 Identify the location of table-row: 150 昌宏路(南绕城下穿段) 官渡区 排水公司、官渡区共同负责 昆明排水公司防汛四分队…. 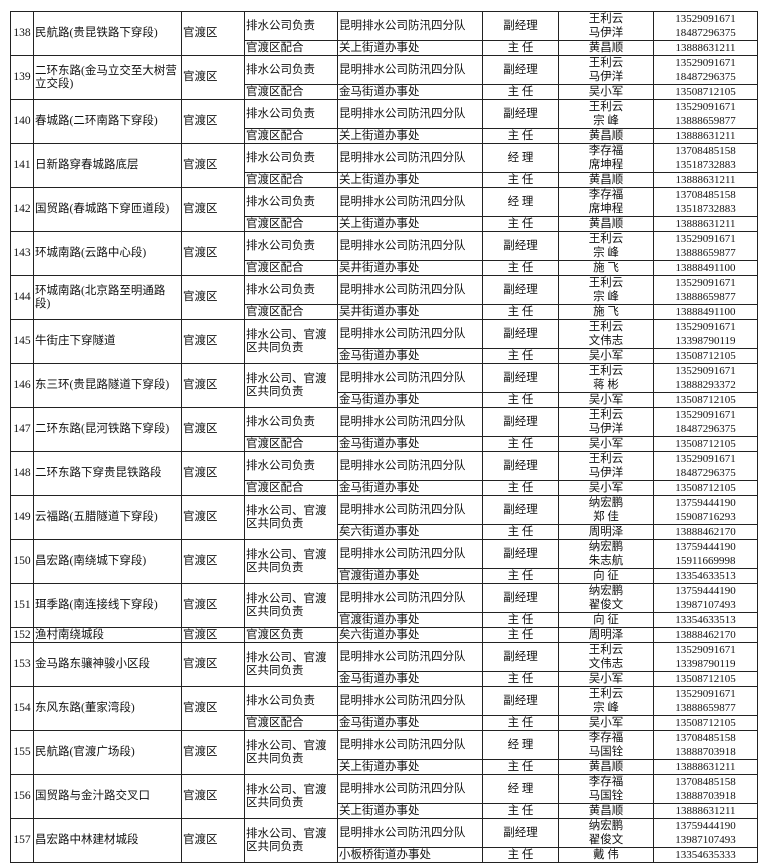
(384, 561).